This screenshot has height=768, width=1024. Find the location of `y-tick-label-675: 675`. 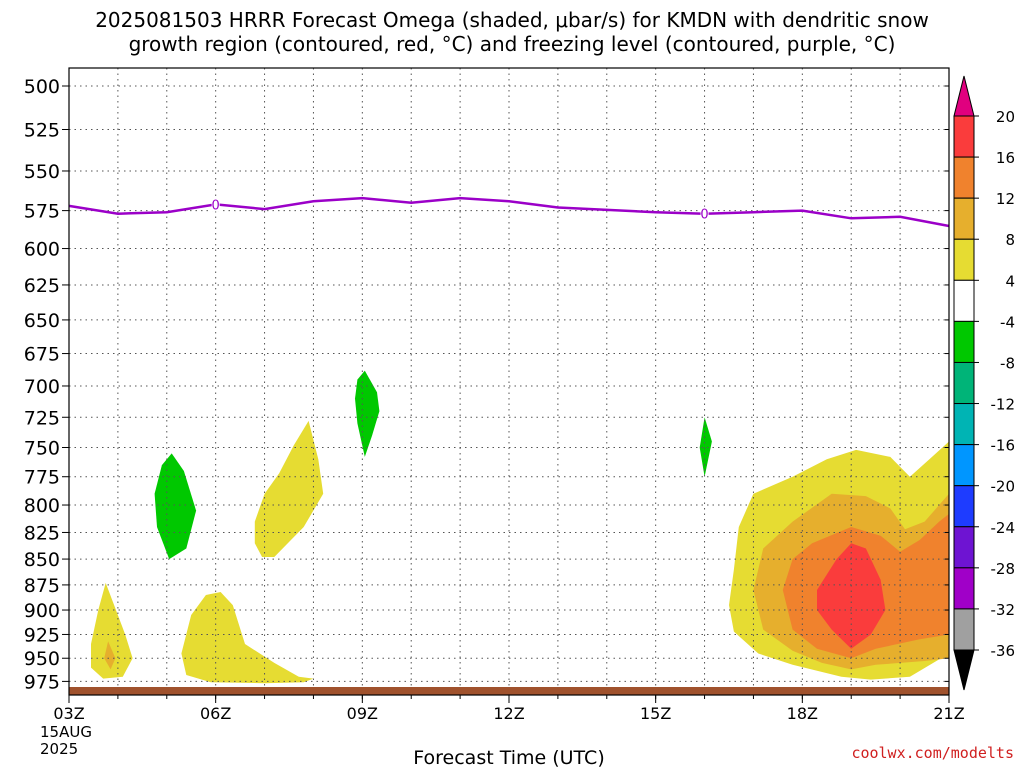

y-tick-label-675: 675 is located at coordinates (42, 355).